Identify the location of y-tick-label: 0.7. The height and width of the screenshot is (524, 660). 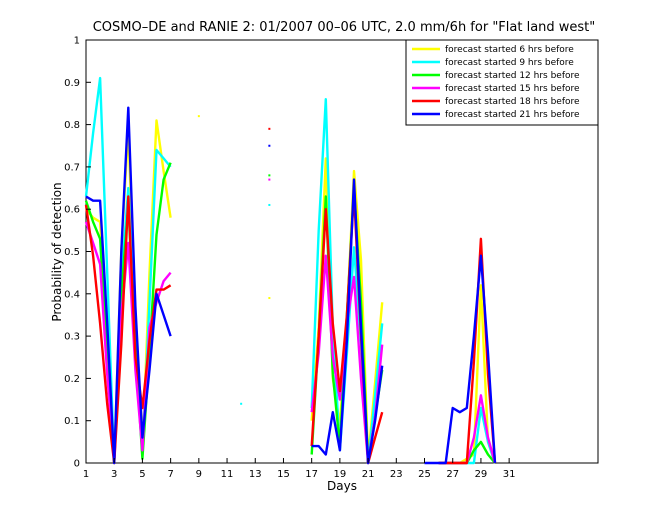
(72, 167).